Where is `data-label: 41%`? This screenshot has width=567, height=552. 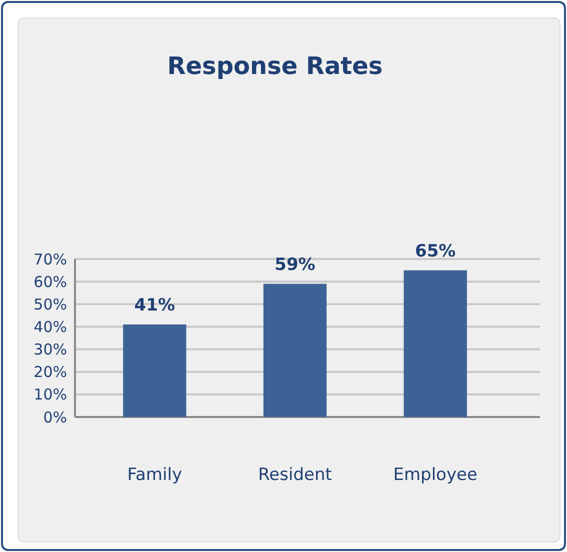 data-label: 41% is located at coordinates (154, 305).